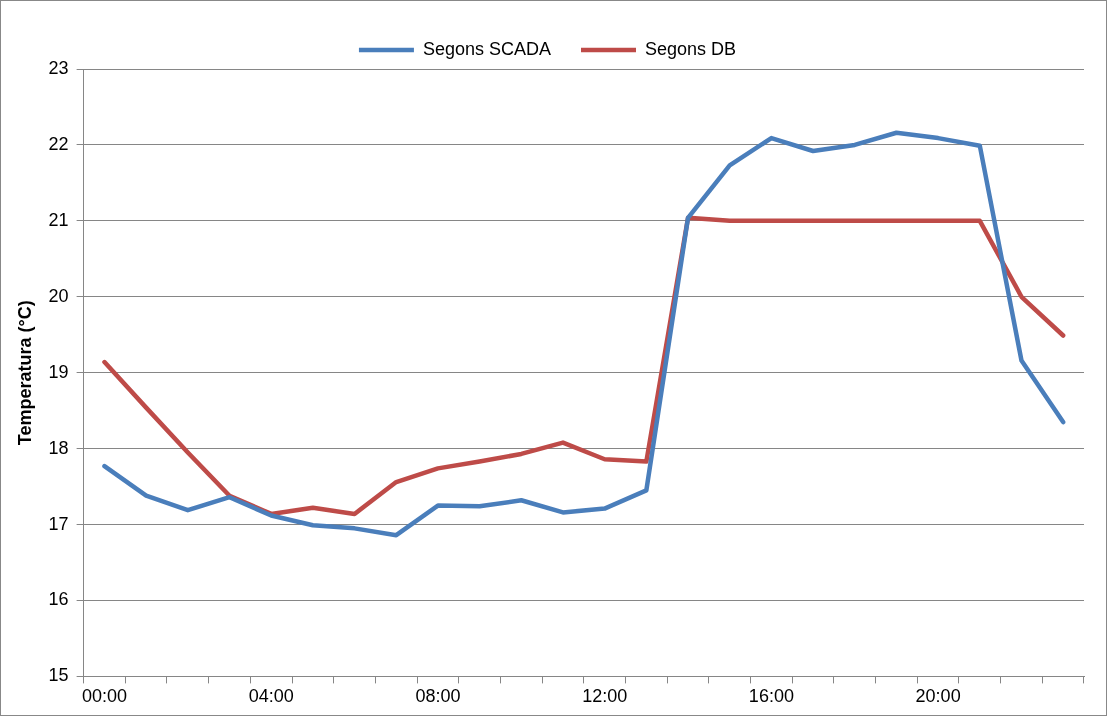  Describe the element at coordinates (58, 599) in the screenshot. I see `y-tick-label: 16` at that location.